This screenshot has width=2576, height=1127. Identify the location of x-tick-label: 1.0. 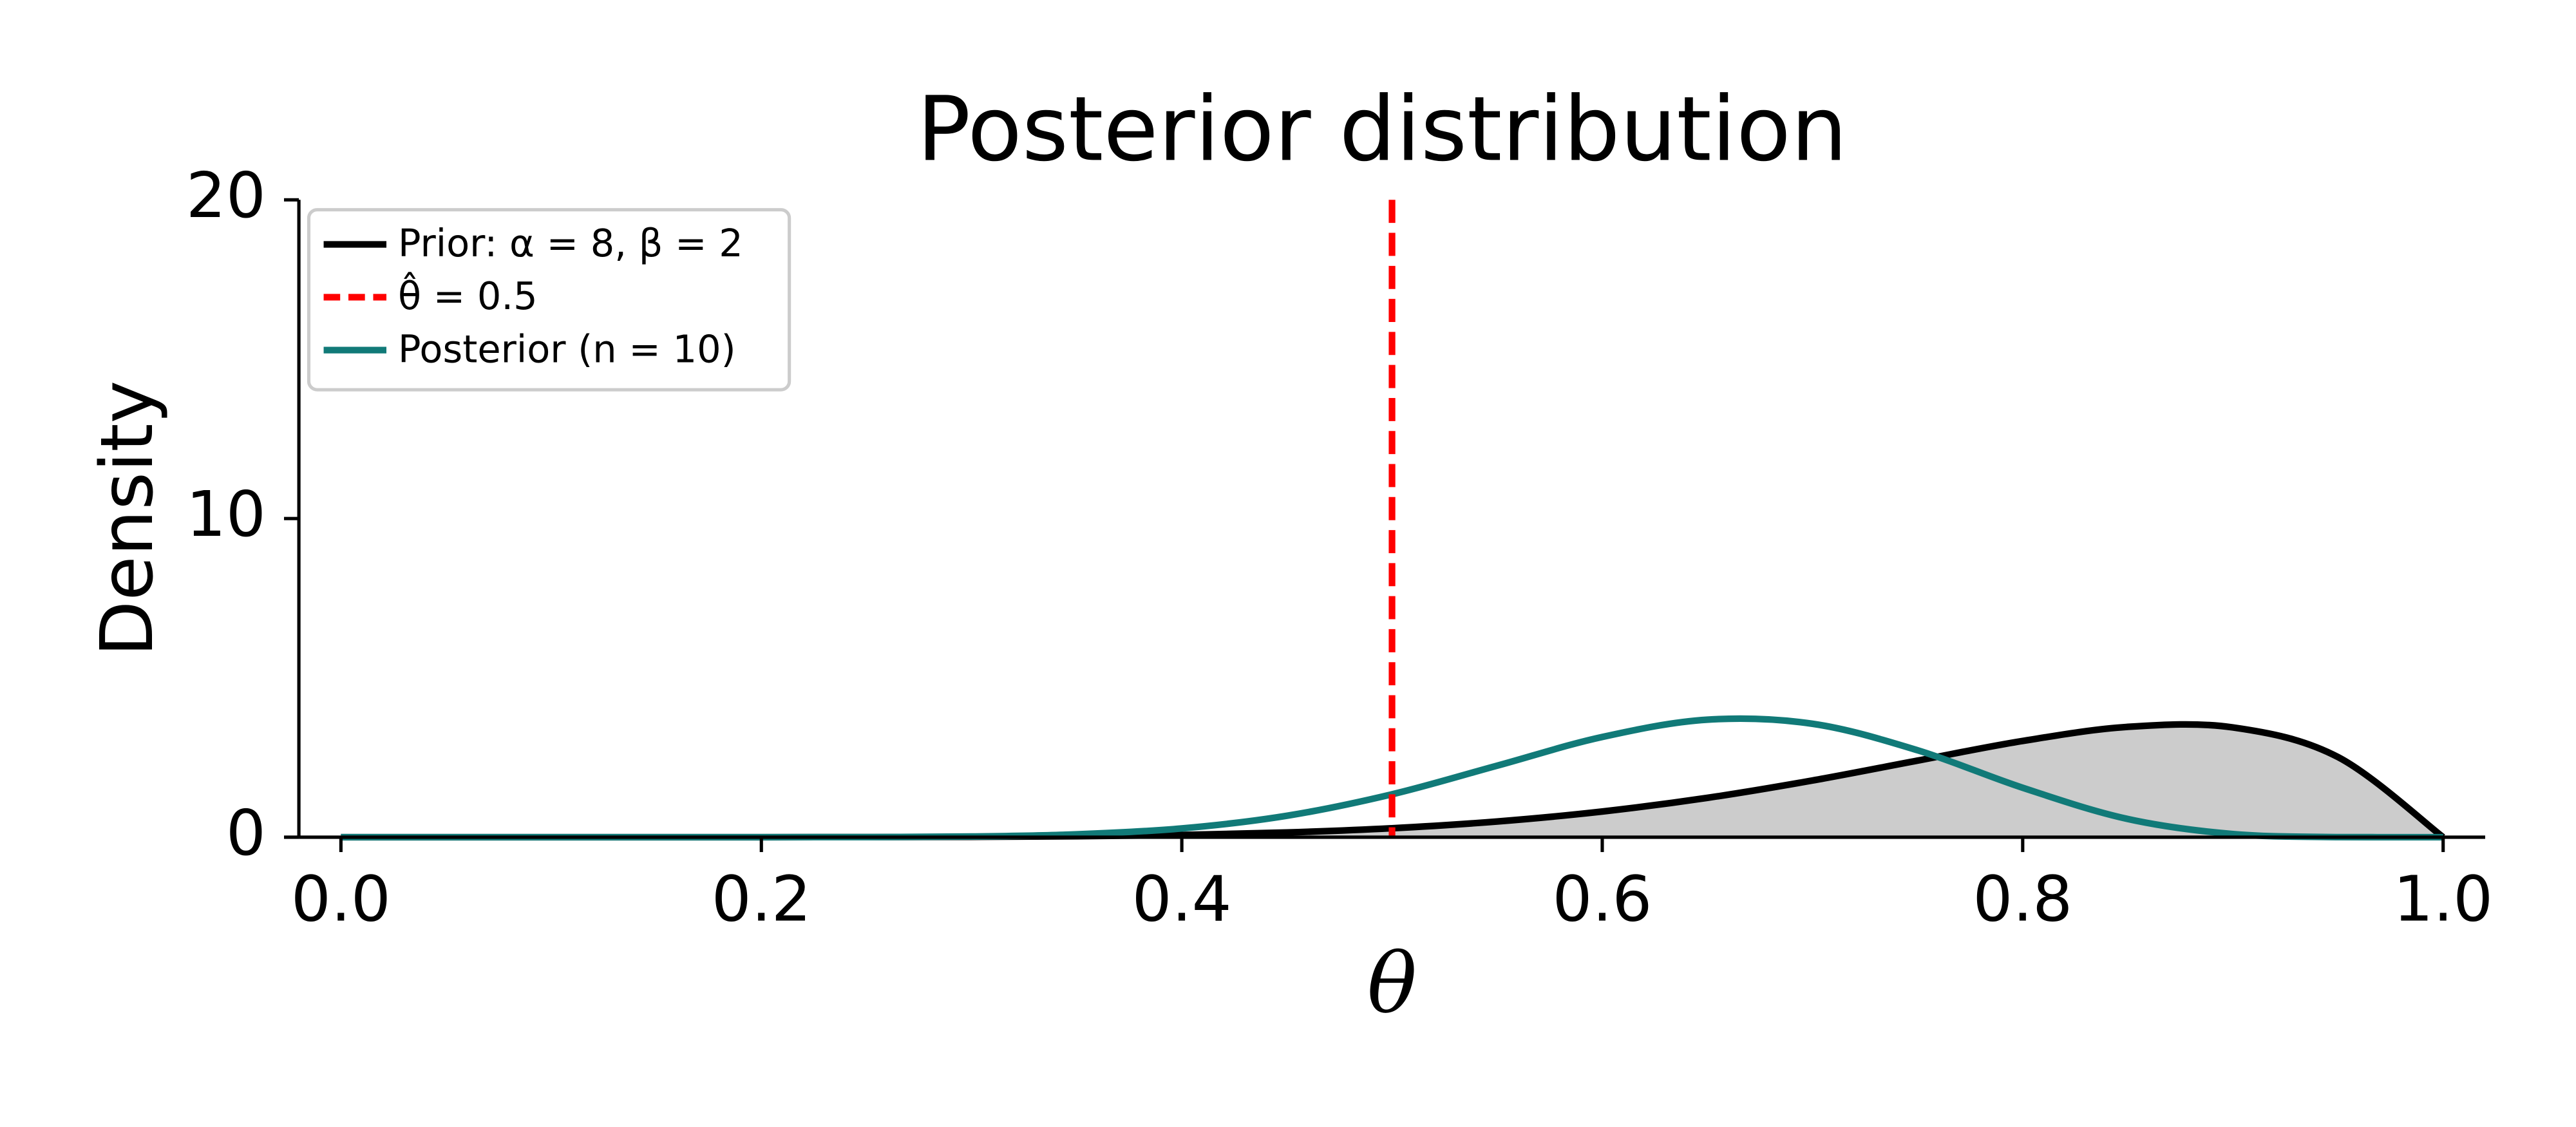
(2443, 899).